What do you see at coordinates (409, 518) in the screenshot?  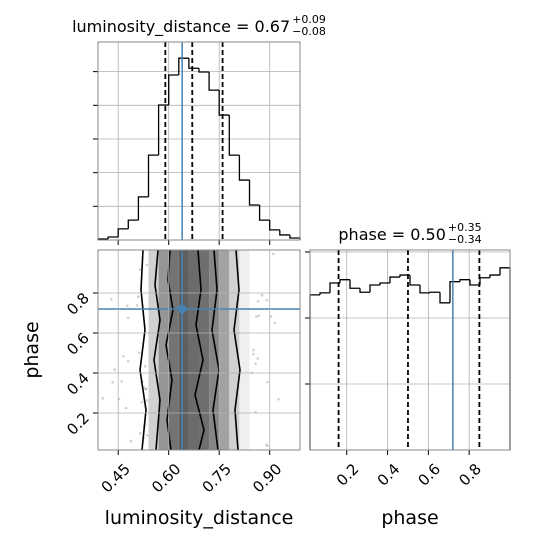 I see `x-axis-label: phase` at bounding box center [409, 518].